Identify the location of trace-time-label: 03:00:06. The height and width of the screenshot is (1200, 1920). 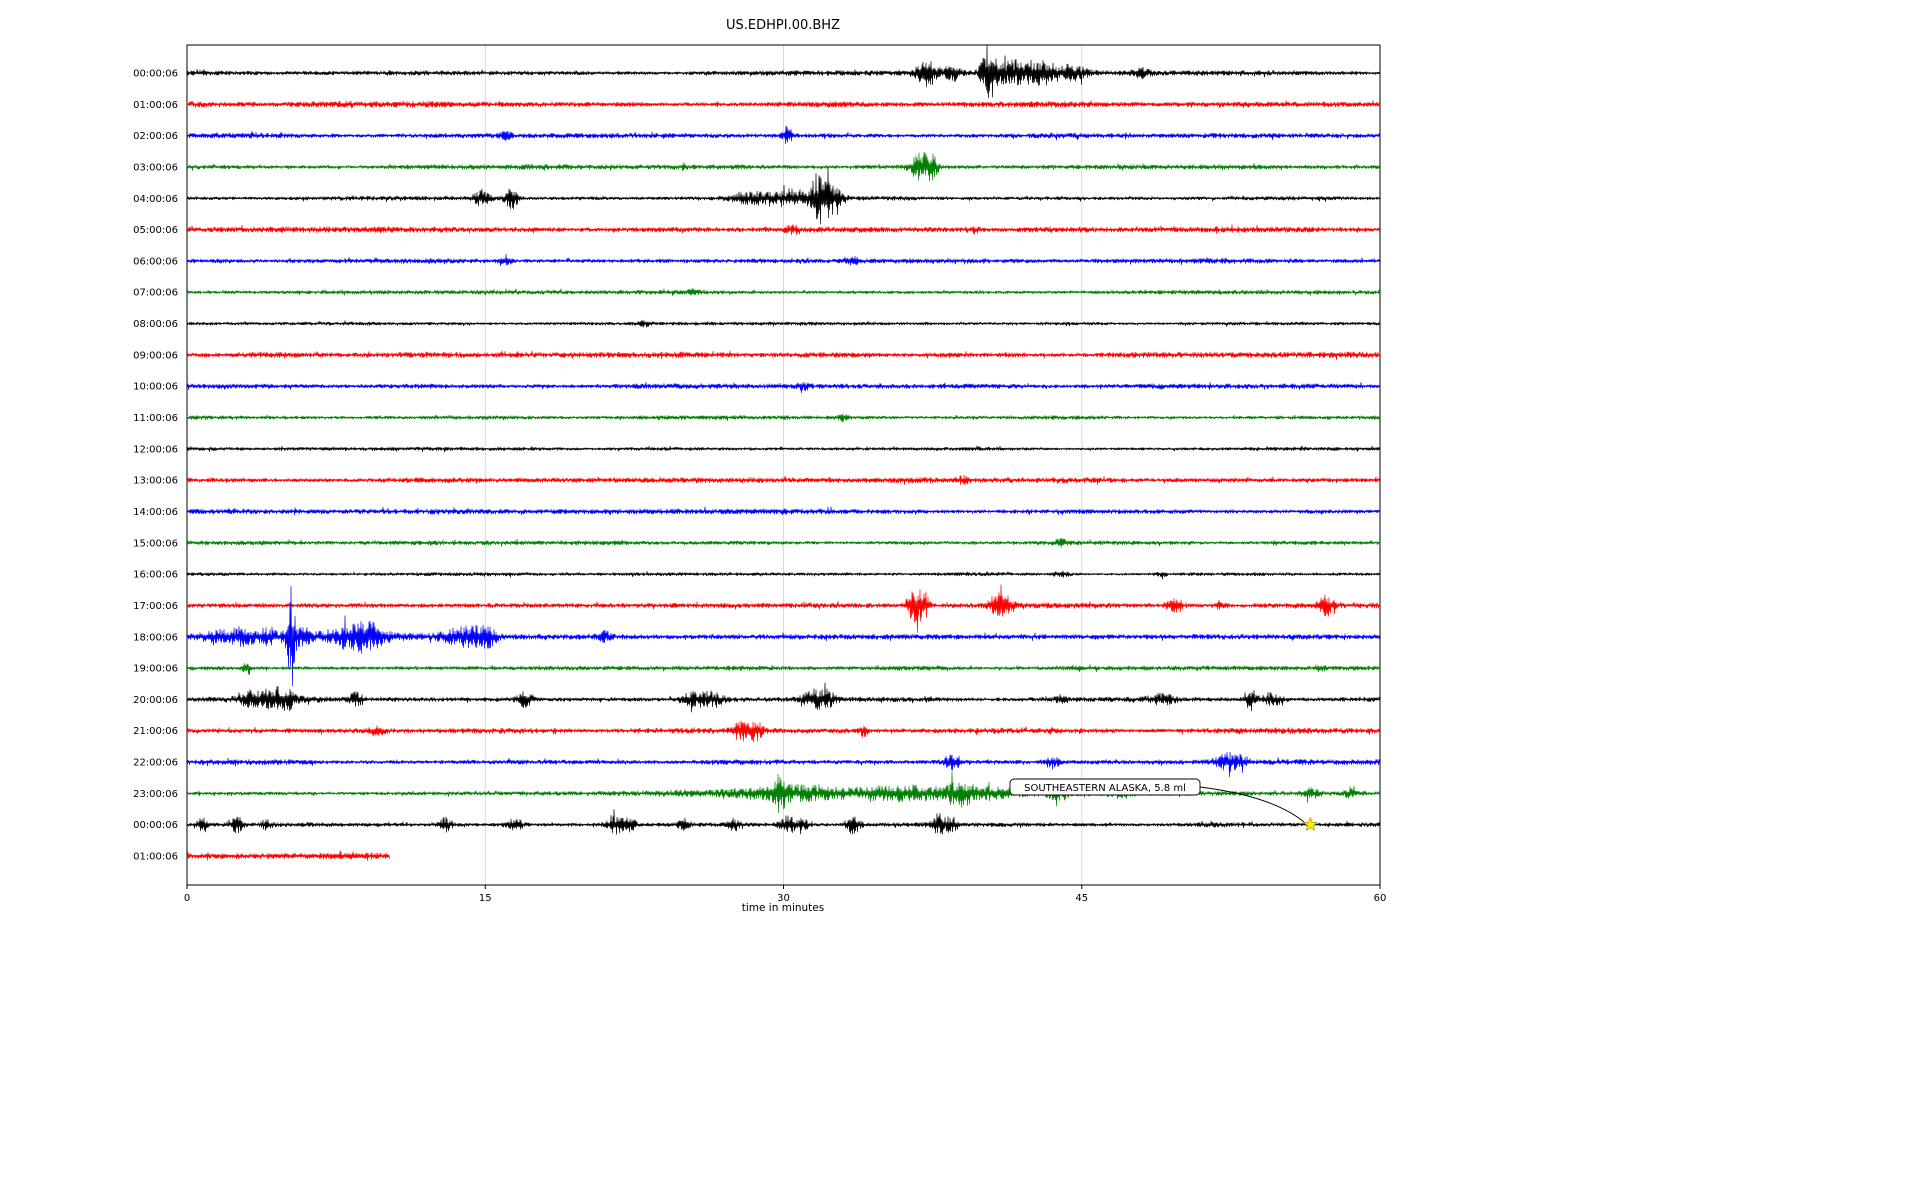
(155, 167).